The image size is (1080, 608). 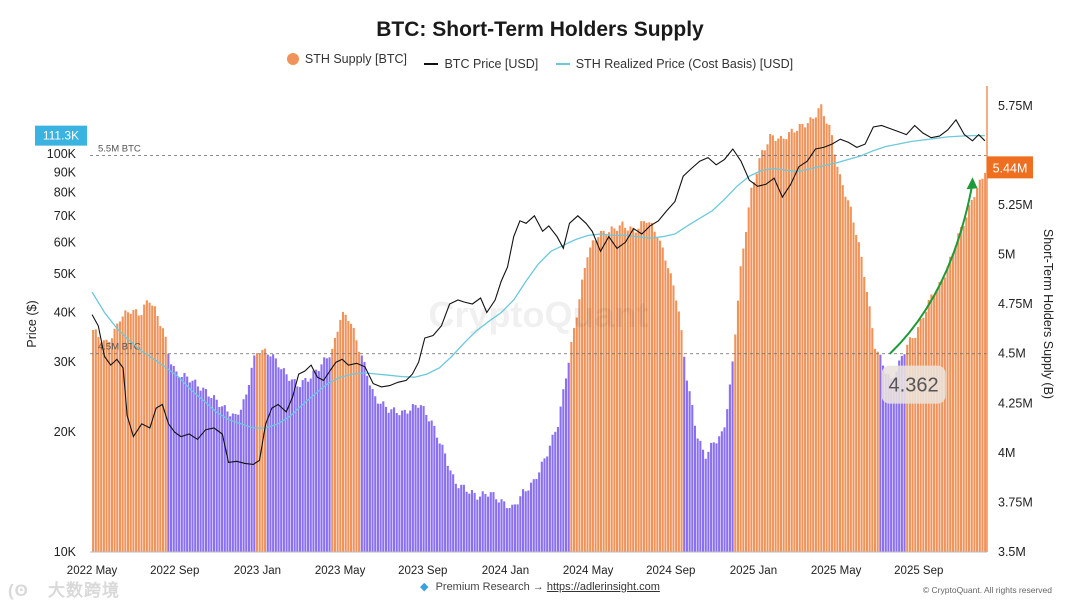 I want to click on legend-sth-supply: STH Supply [BTC], so click(x=346, y=59).